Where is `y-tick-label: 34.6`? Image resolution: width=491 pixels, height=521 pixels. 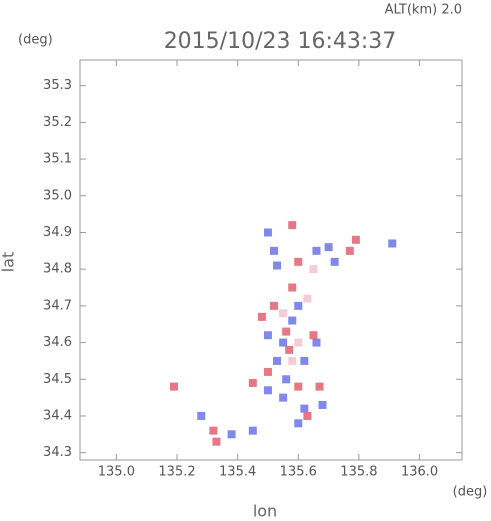
y-tick-label: 34.6 is located at coordinates (57, 342).